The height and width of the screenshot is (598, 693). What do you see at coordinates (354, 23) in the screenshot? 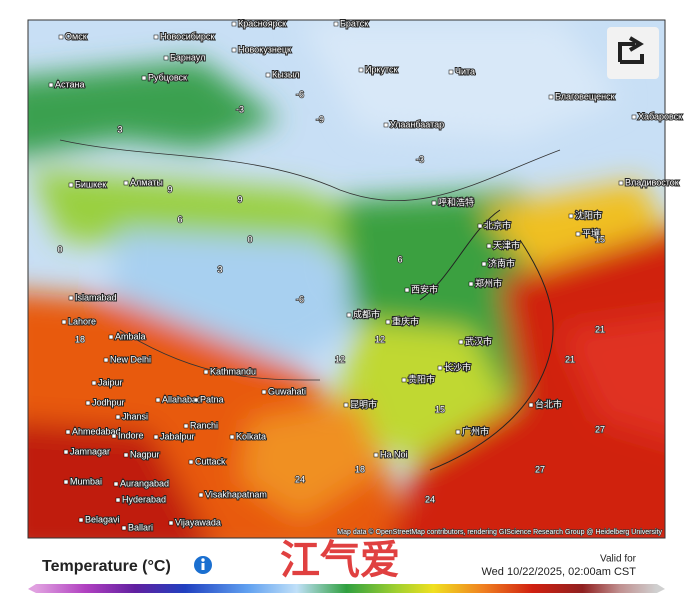
I see `city-label: Братск` at bounding box center [354, 23].